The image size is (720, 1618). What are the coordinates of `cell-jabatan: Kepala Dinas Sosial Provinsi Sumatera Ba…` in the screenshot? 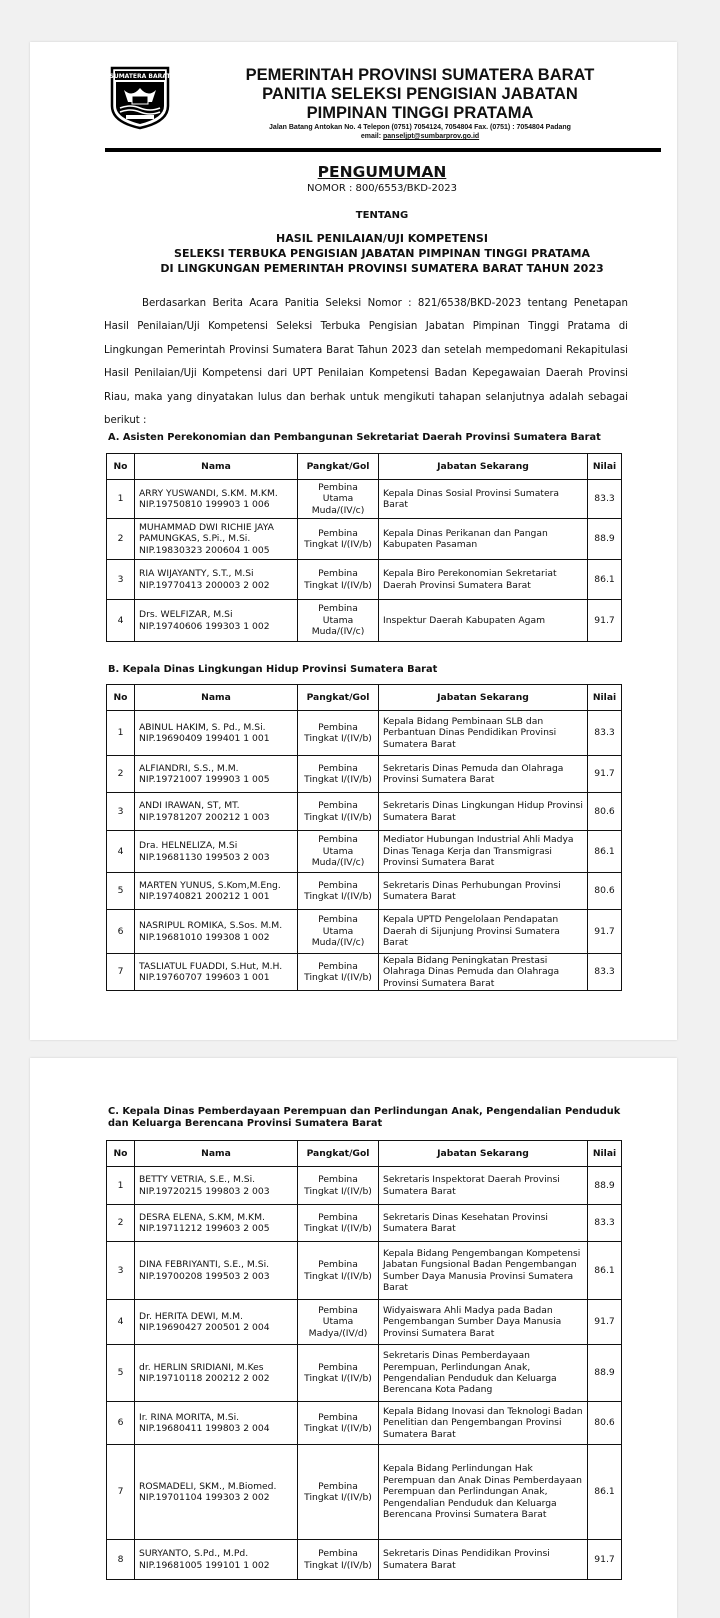 It's located at (483, 499).